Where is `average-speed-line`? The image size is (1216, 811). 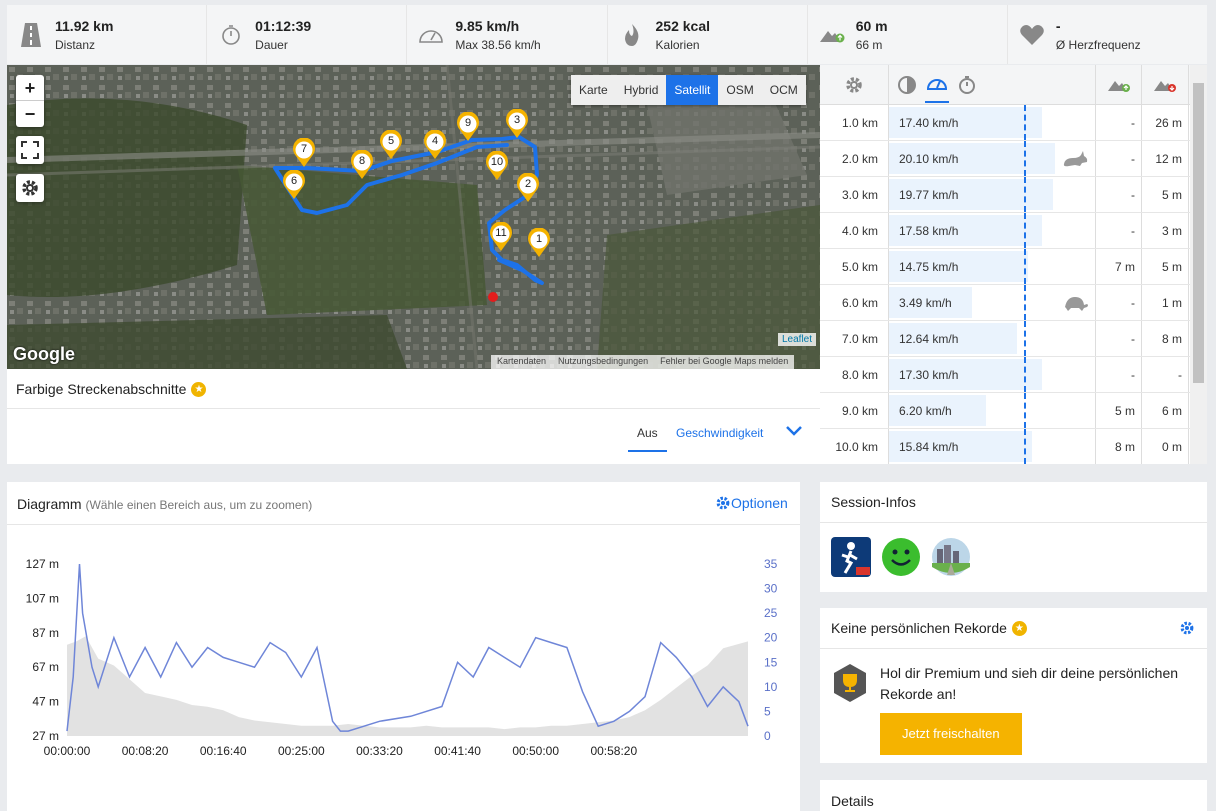
average-speed-line is located at coordinates (1025, 122).